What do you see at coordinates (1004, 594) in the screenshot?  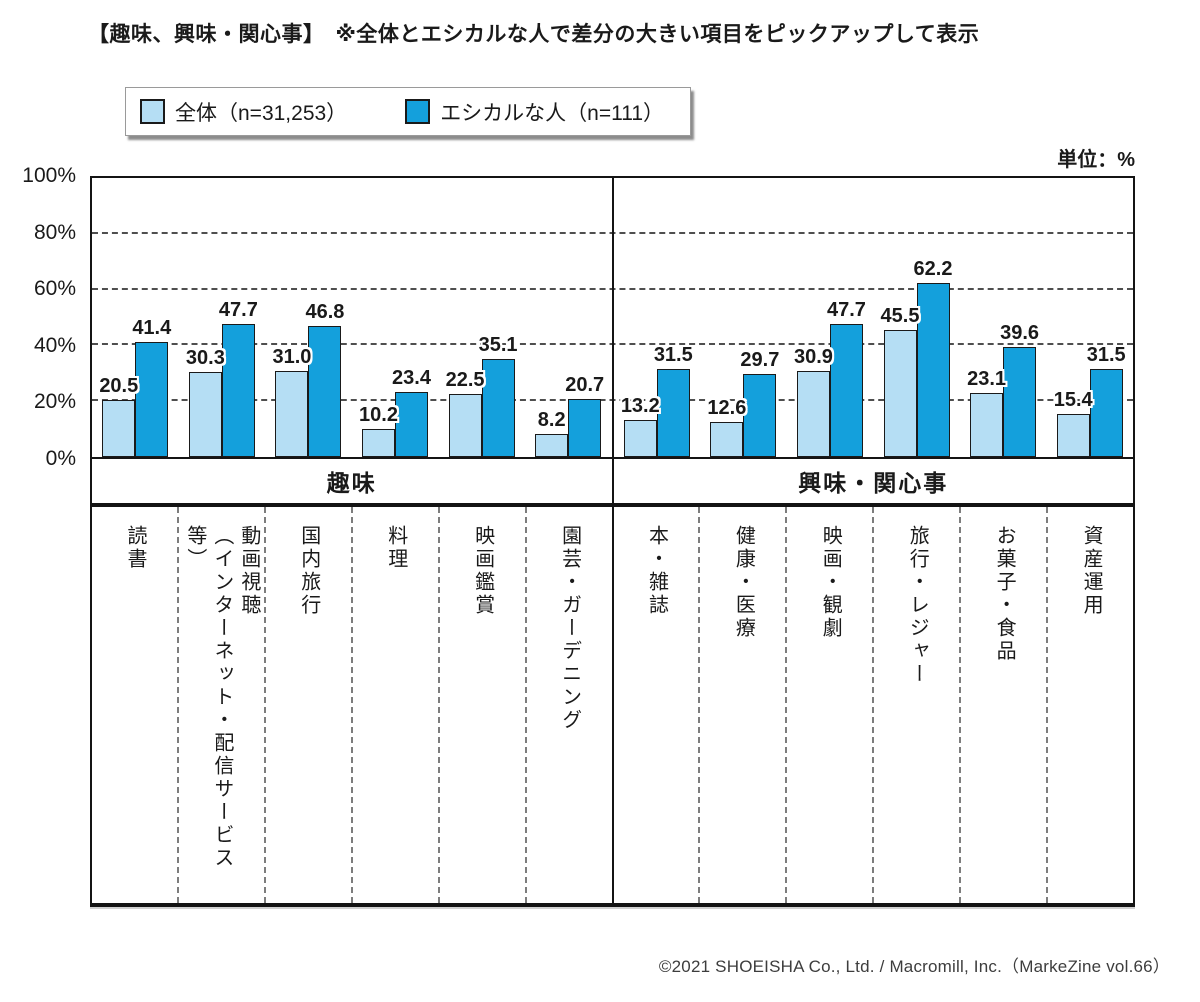 I see `category-label: お菓子・食品` at bounding box center [1004, 594].